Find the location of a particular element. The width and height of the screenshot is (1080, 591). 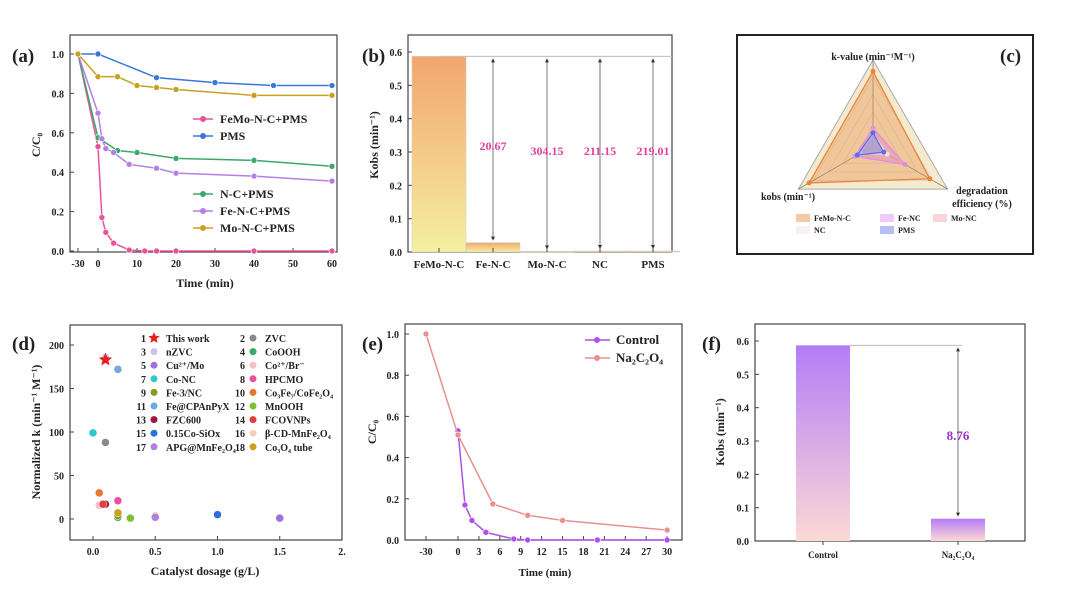

ratio-label: 219.01 is located at coordinates (653, 151).